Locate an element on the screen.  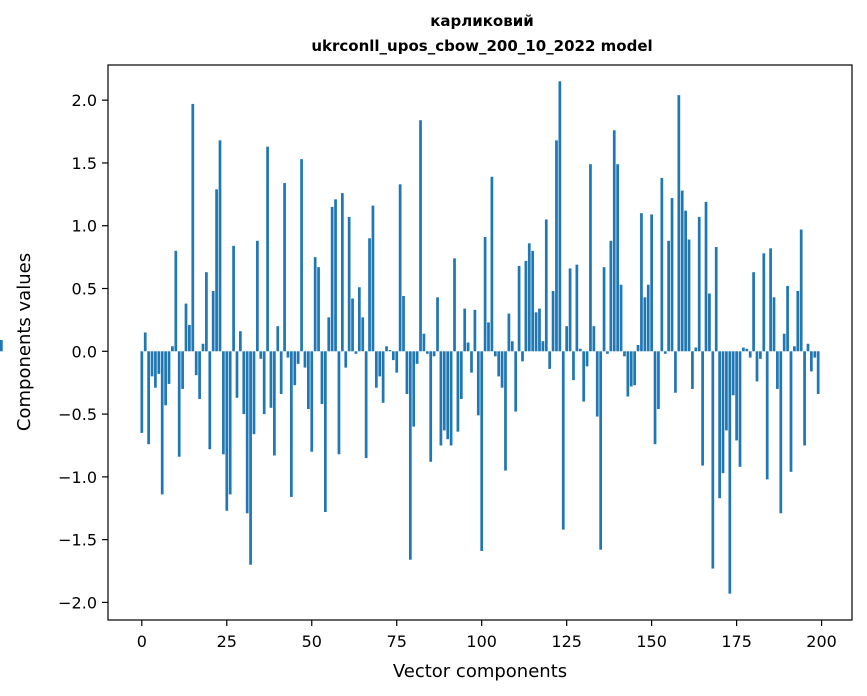
y-axis-ticks: −2.0 −1.5 −1.0 −0.5 0.0 0.5 1.0 1.5 2.0 is located at coordinates (83, 351).